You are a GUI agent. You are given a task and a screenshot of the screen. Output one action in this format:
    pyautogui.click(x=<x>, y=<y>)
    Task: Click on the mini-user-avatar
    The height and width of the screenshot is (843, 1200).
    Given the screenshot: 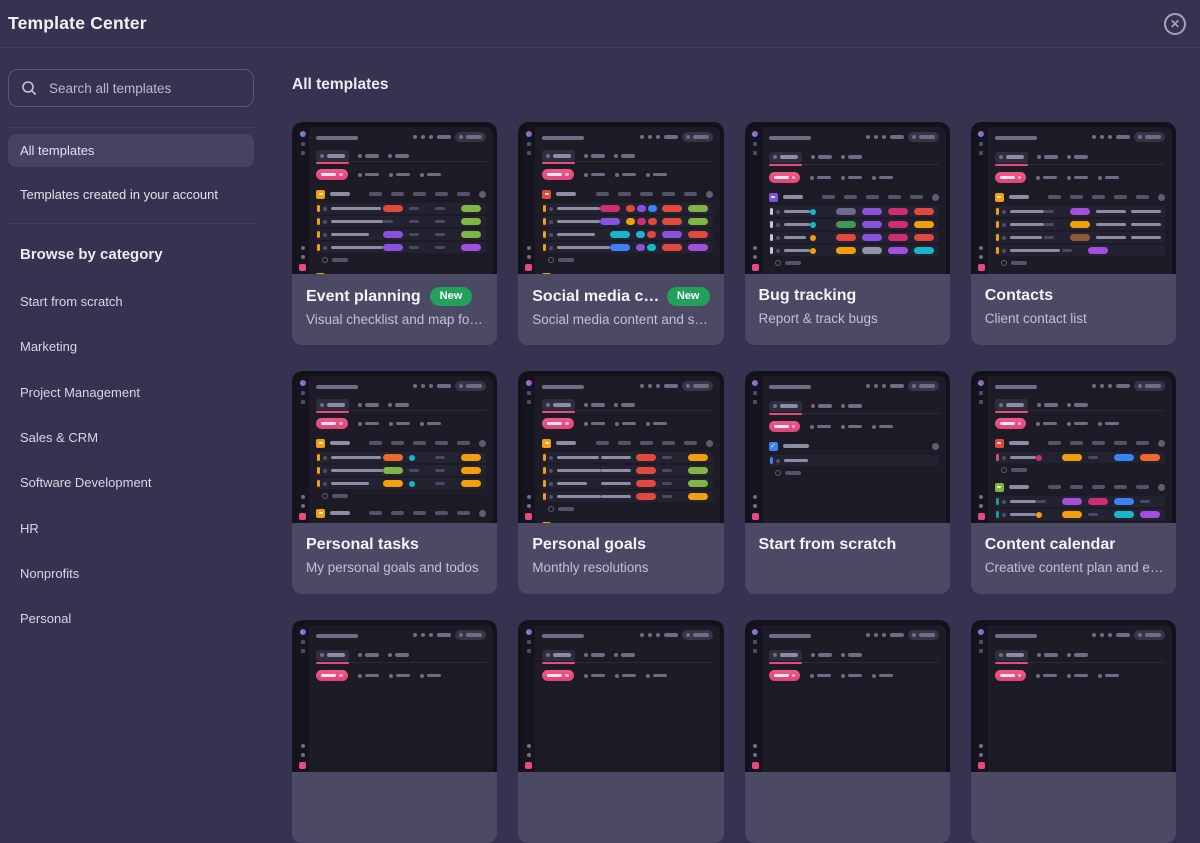 What is the action you would take?
    pyautogui.click(x=529, y=765)
    